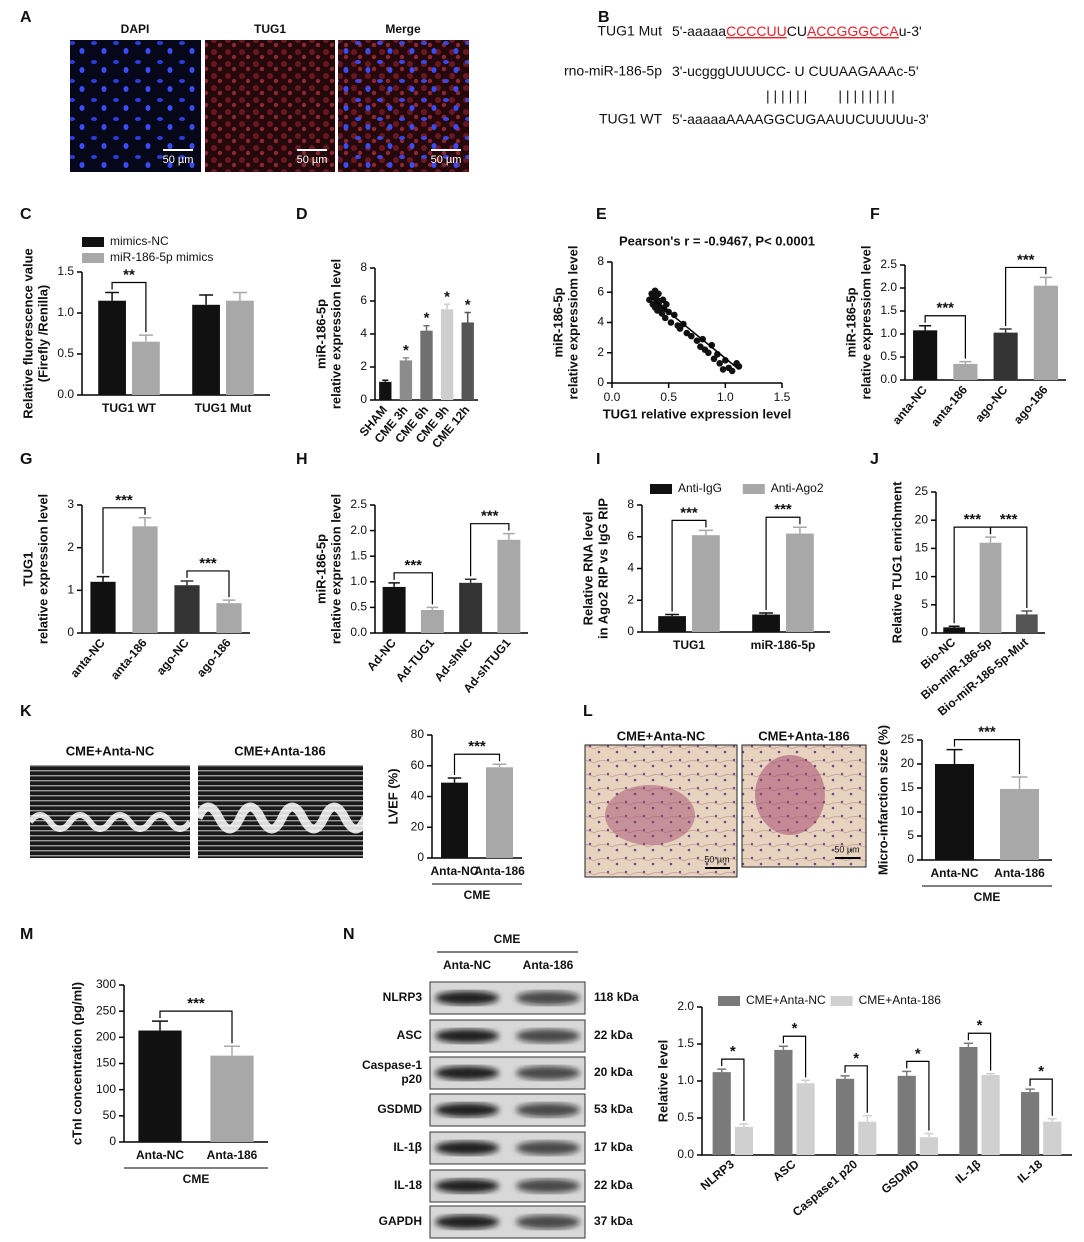 The width and height of the screenshot is (1084, 1242). Describe the element at coordinates (392, 1065) in the screenshot. I see `protein-label: Caspase-1` at that location.